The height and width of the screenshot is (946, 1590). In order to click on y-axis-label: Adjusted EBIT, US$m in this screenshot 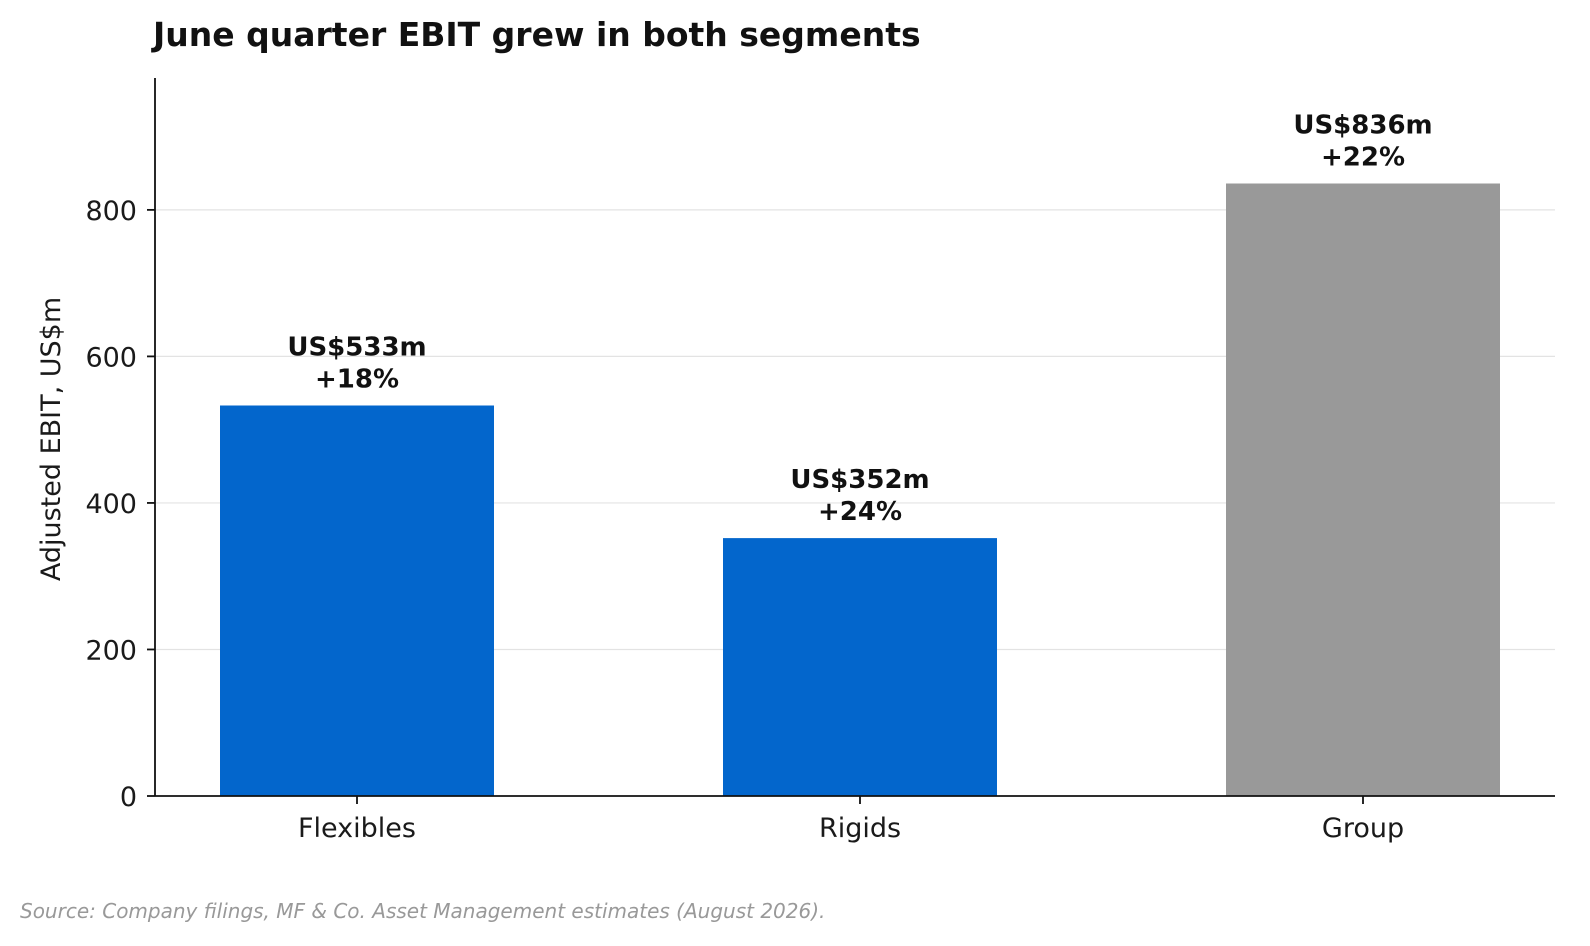, I will do `click(51, 439)`.